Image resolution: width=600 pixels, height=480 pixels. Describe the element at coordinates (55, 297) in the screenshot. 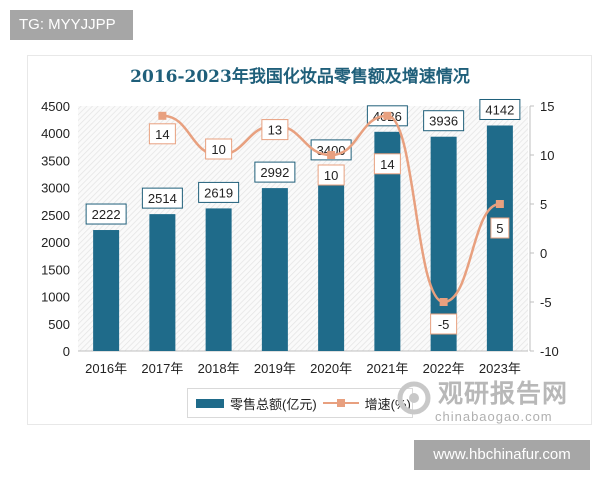

I see `left-tick-label: 1000` at that location.